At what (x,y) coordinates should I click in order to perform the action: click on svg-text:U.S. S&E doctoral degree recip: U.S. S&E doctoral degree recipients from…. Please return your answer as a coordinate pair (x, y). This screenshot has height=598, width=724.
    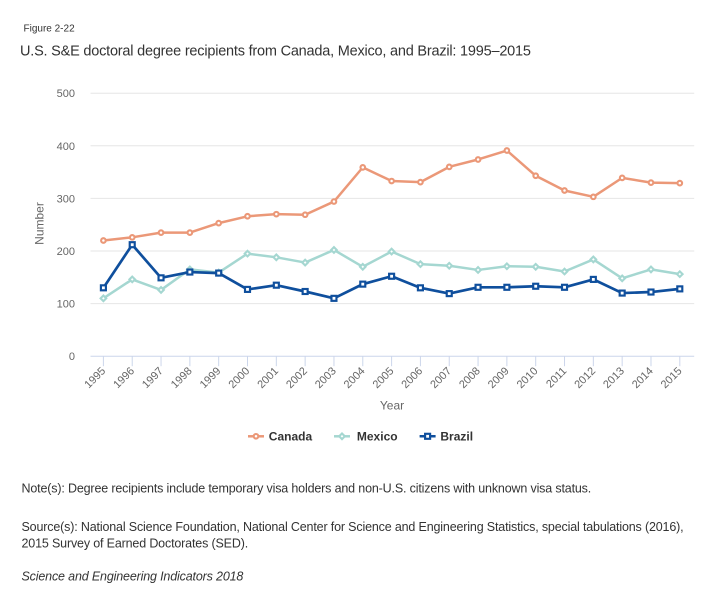
    Looking at the image, I should click on (275, 52).